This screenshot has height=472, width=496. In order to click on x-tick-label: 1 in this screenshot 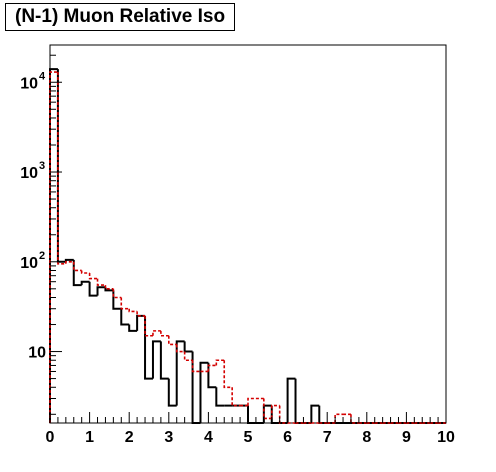, I will do `click(89, 437)`.